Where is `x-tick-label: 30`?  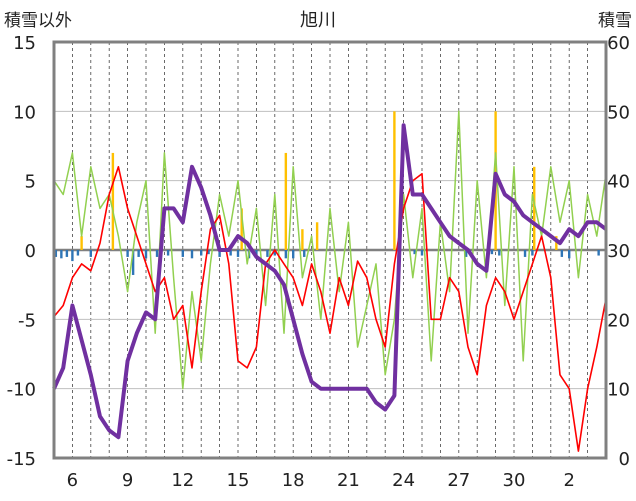
x-tick-label: 30 is located at coordinates (514, 480).